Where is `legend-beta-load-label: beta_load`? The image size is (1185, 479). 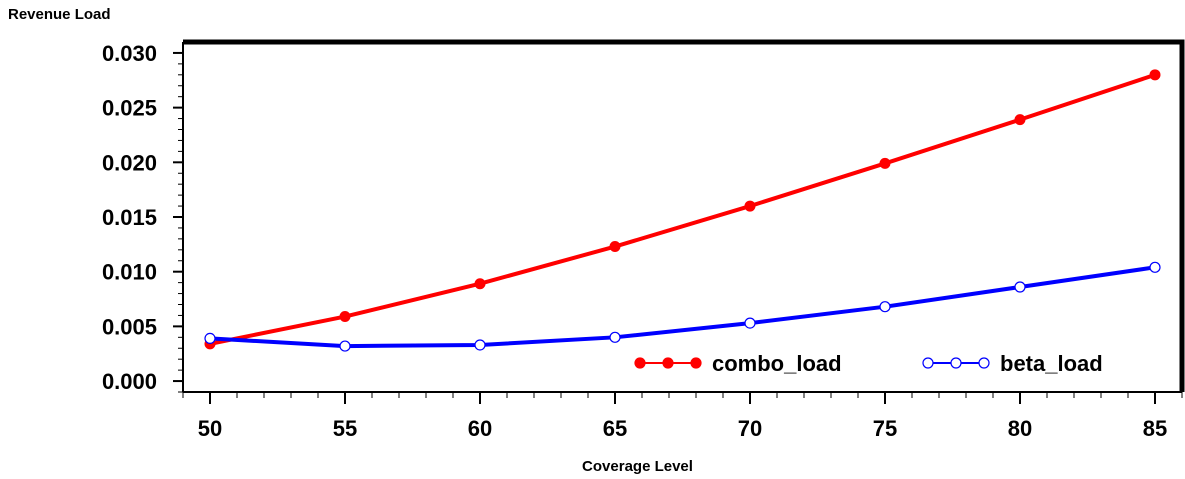
legend-beta-load-label: beta_load is located at coordinates (1051, 363).